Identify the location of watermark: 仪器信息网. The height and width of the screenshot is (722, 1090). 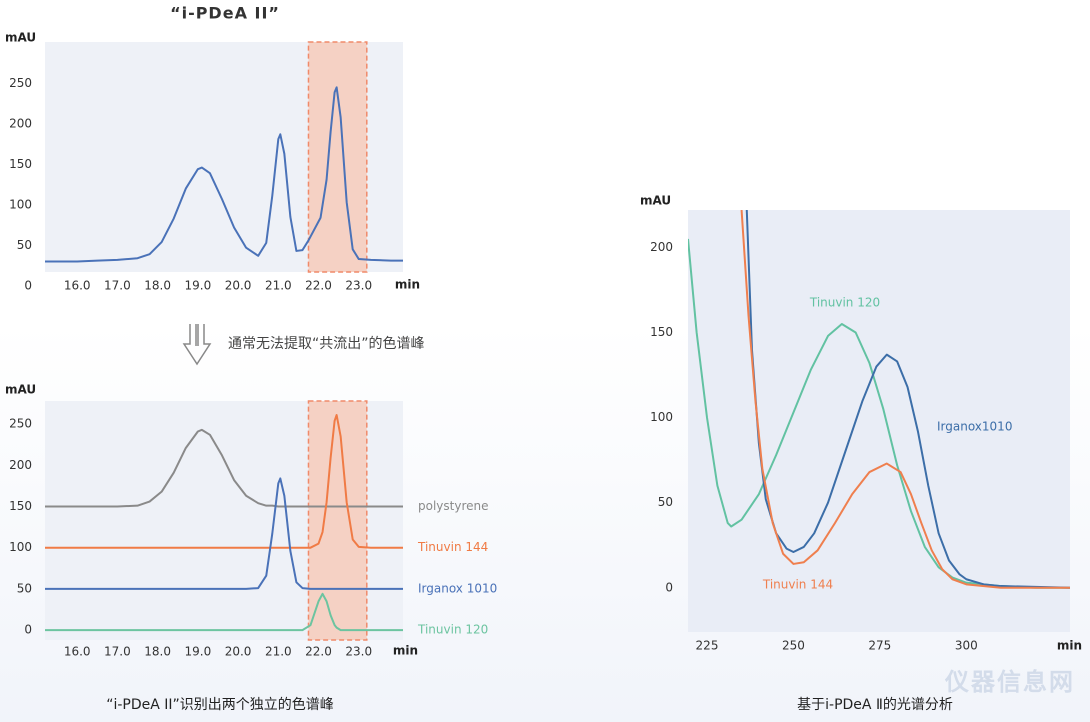
(1009, 682).